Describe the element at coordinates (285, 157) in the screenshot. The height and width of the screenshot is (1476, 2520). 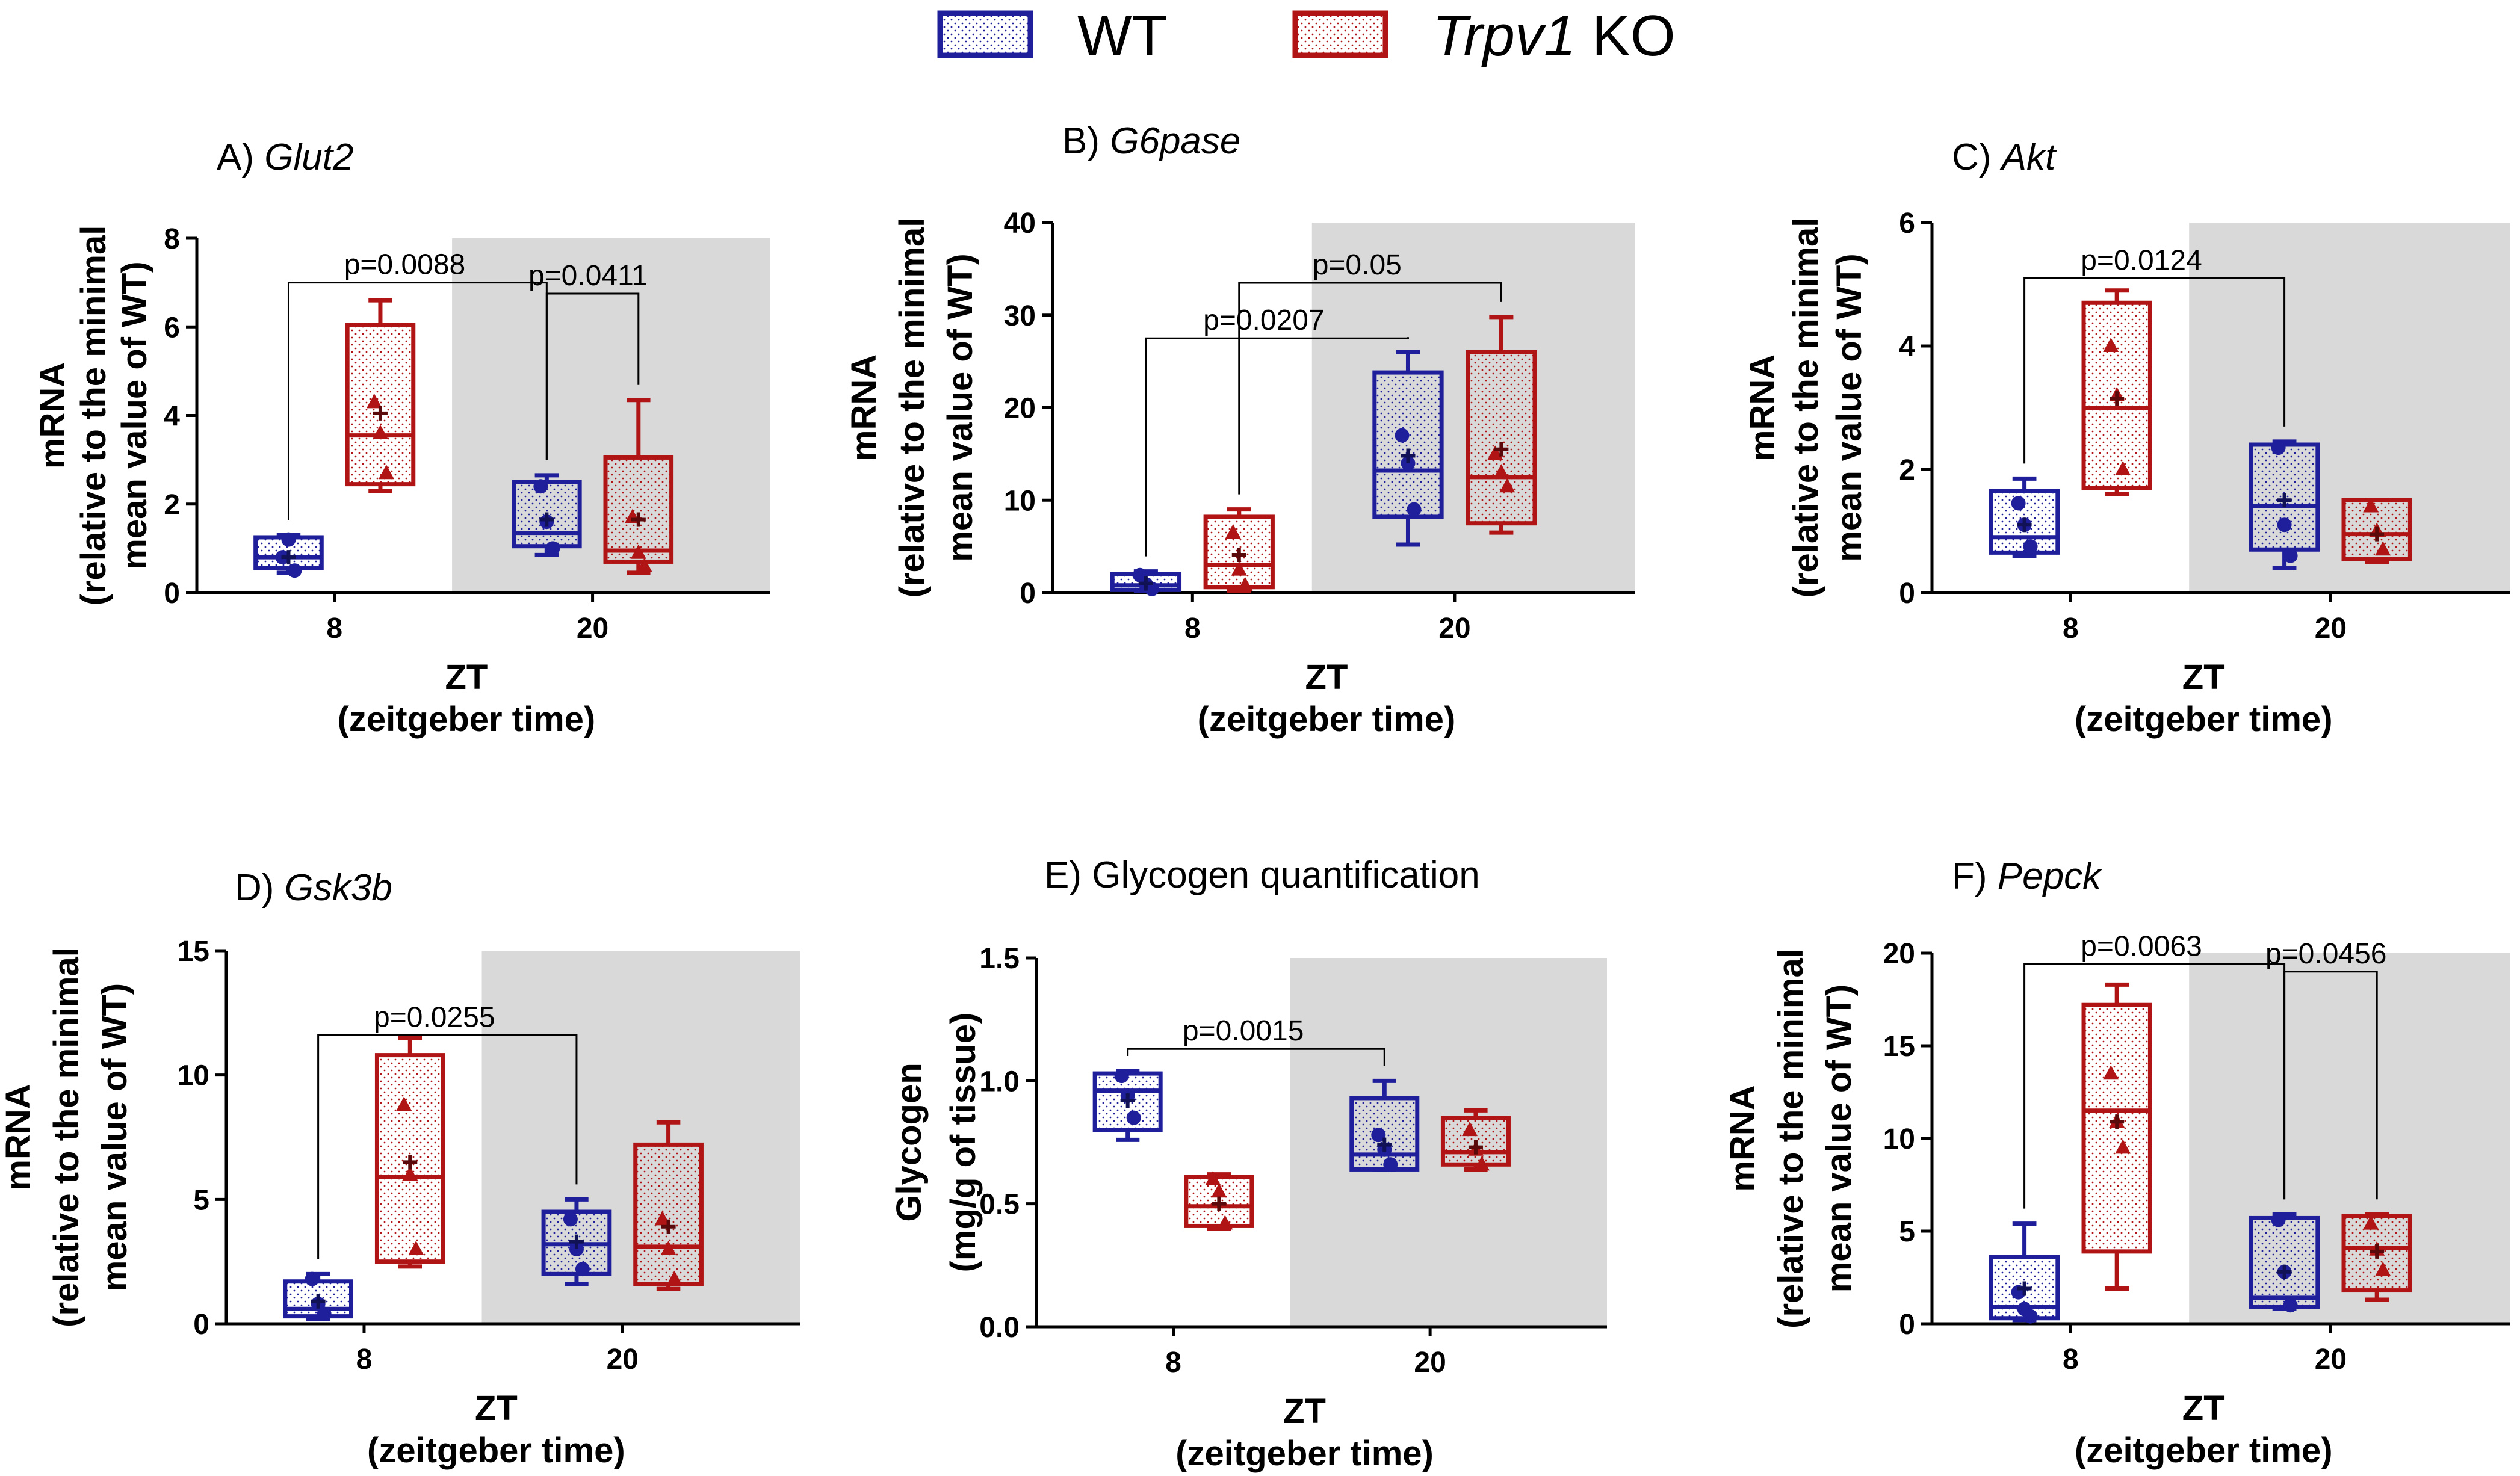
I see `panel-title: A) Glut2` at that location.